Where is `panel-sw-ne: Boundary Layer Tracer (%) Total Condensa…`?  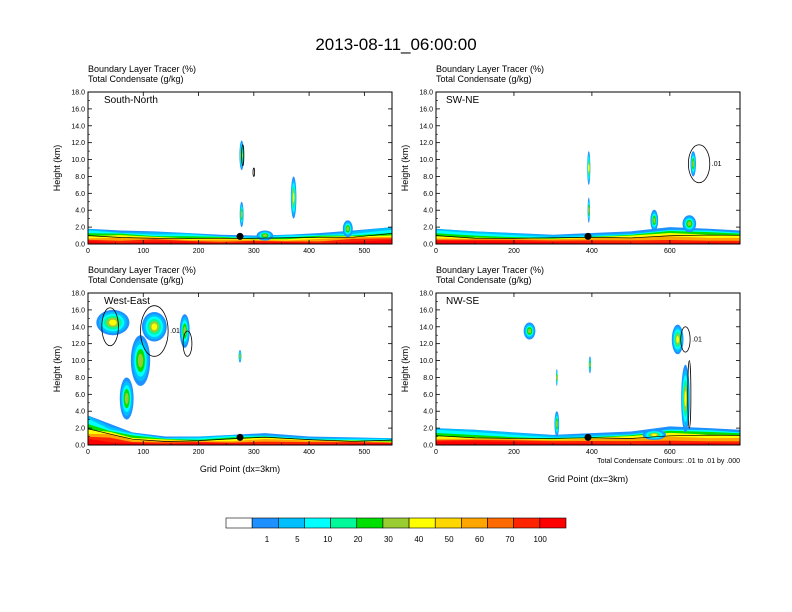 panel-sw-ne: Boundary Layer Tracer (%) Total Condensa… is located at coordinates (570, 159).